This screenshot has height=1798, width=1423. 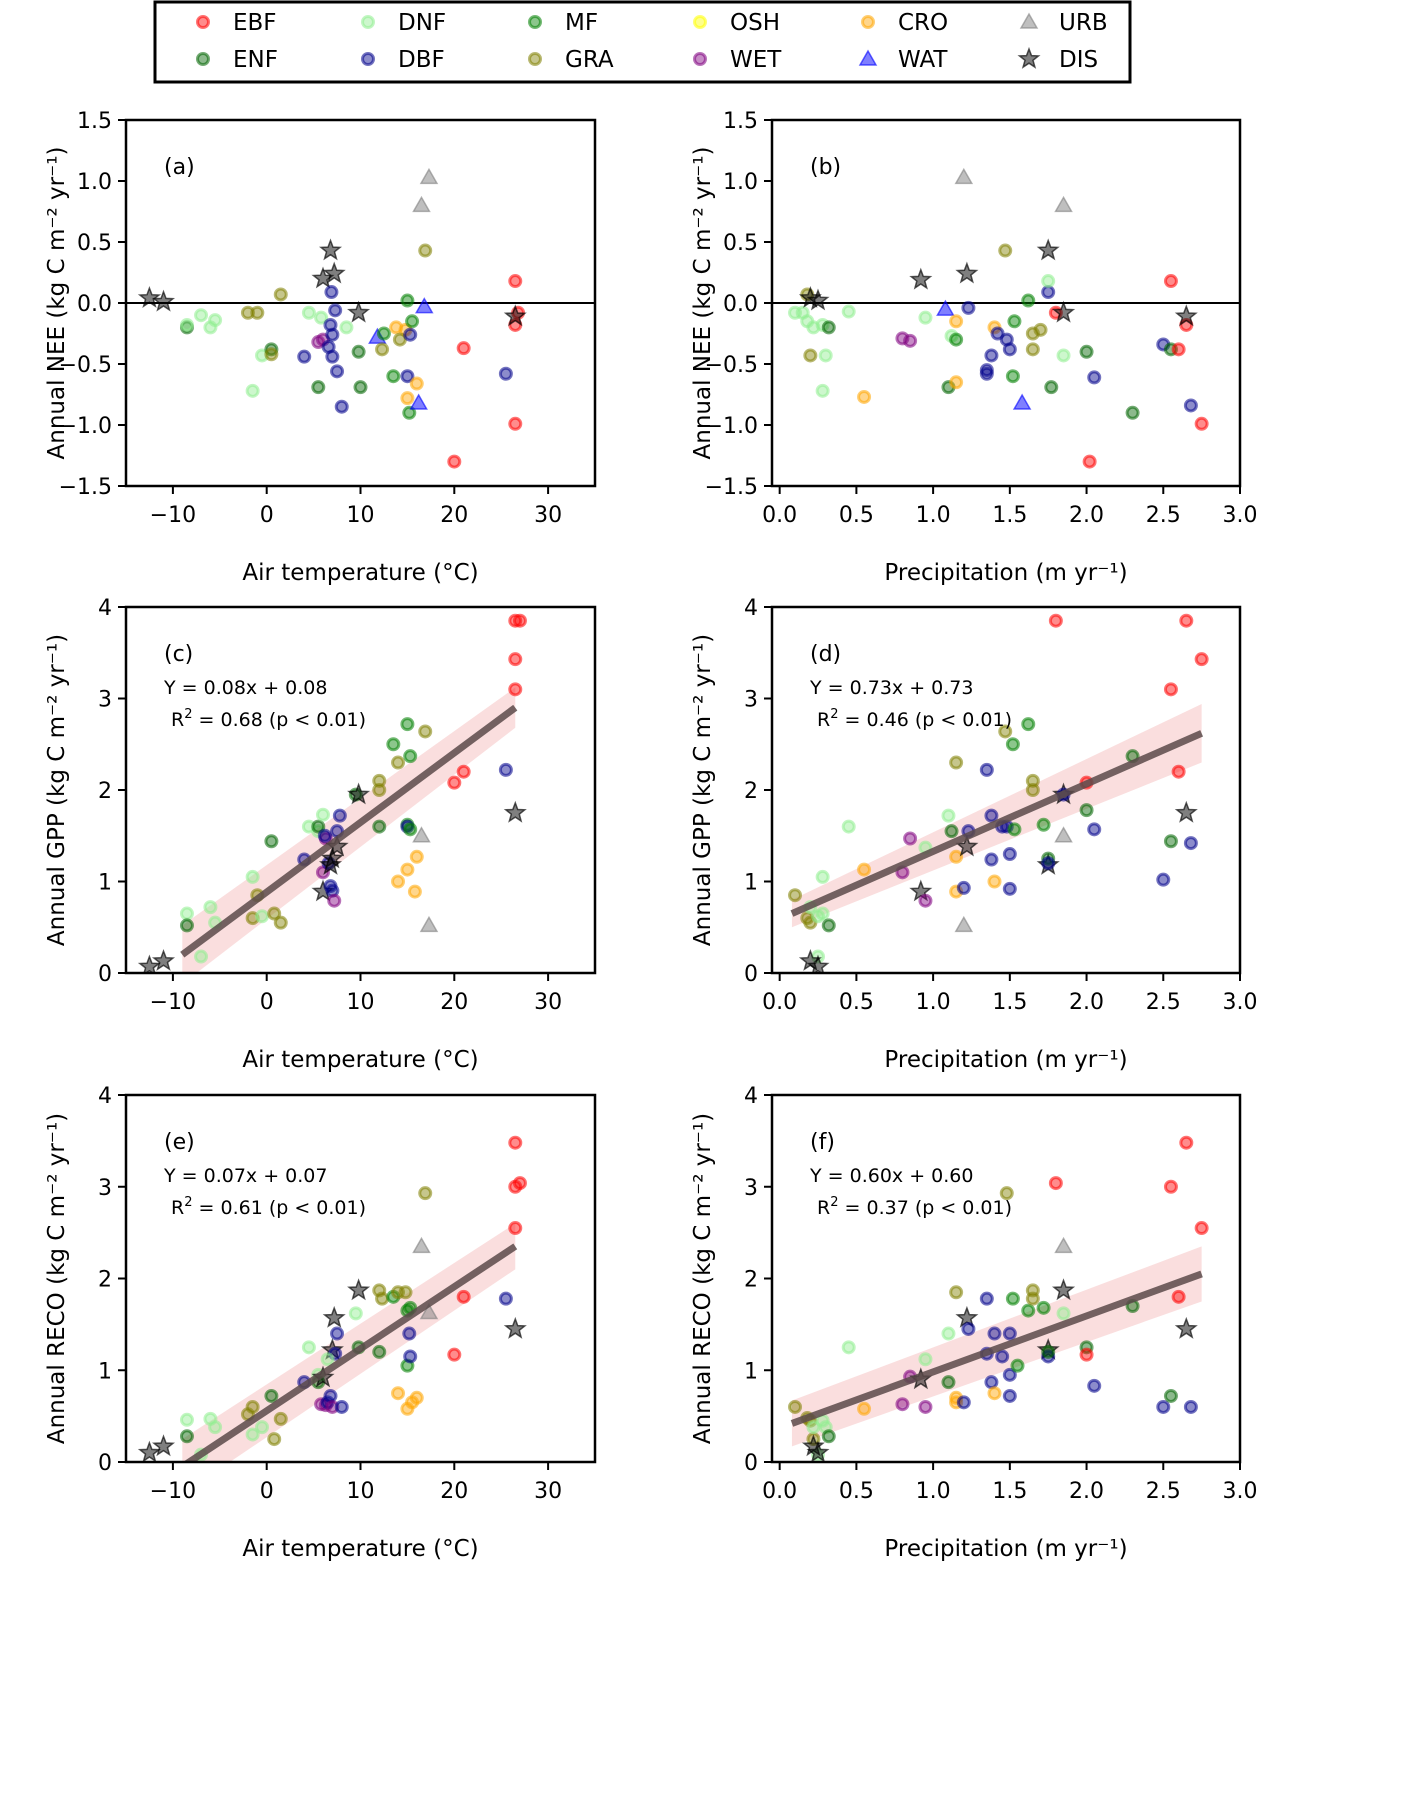 What do you see at coordinates (268, 719) in the screenshot?
I see `r-squared: R2 = 0.68 (p < 0.01)` at bounding box center [268, 719].